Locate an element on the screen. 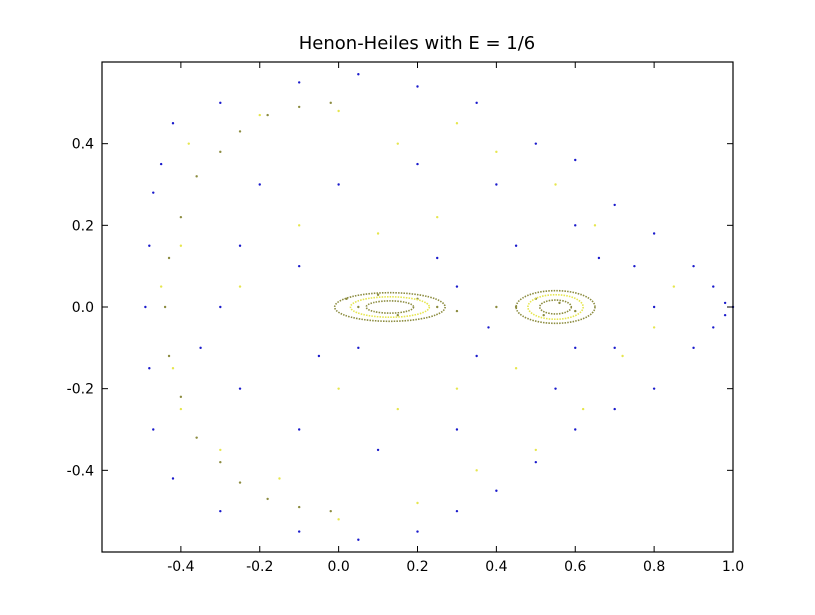  y-tick-label: 0.0 is located at coordinates (83, 308).